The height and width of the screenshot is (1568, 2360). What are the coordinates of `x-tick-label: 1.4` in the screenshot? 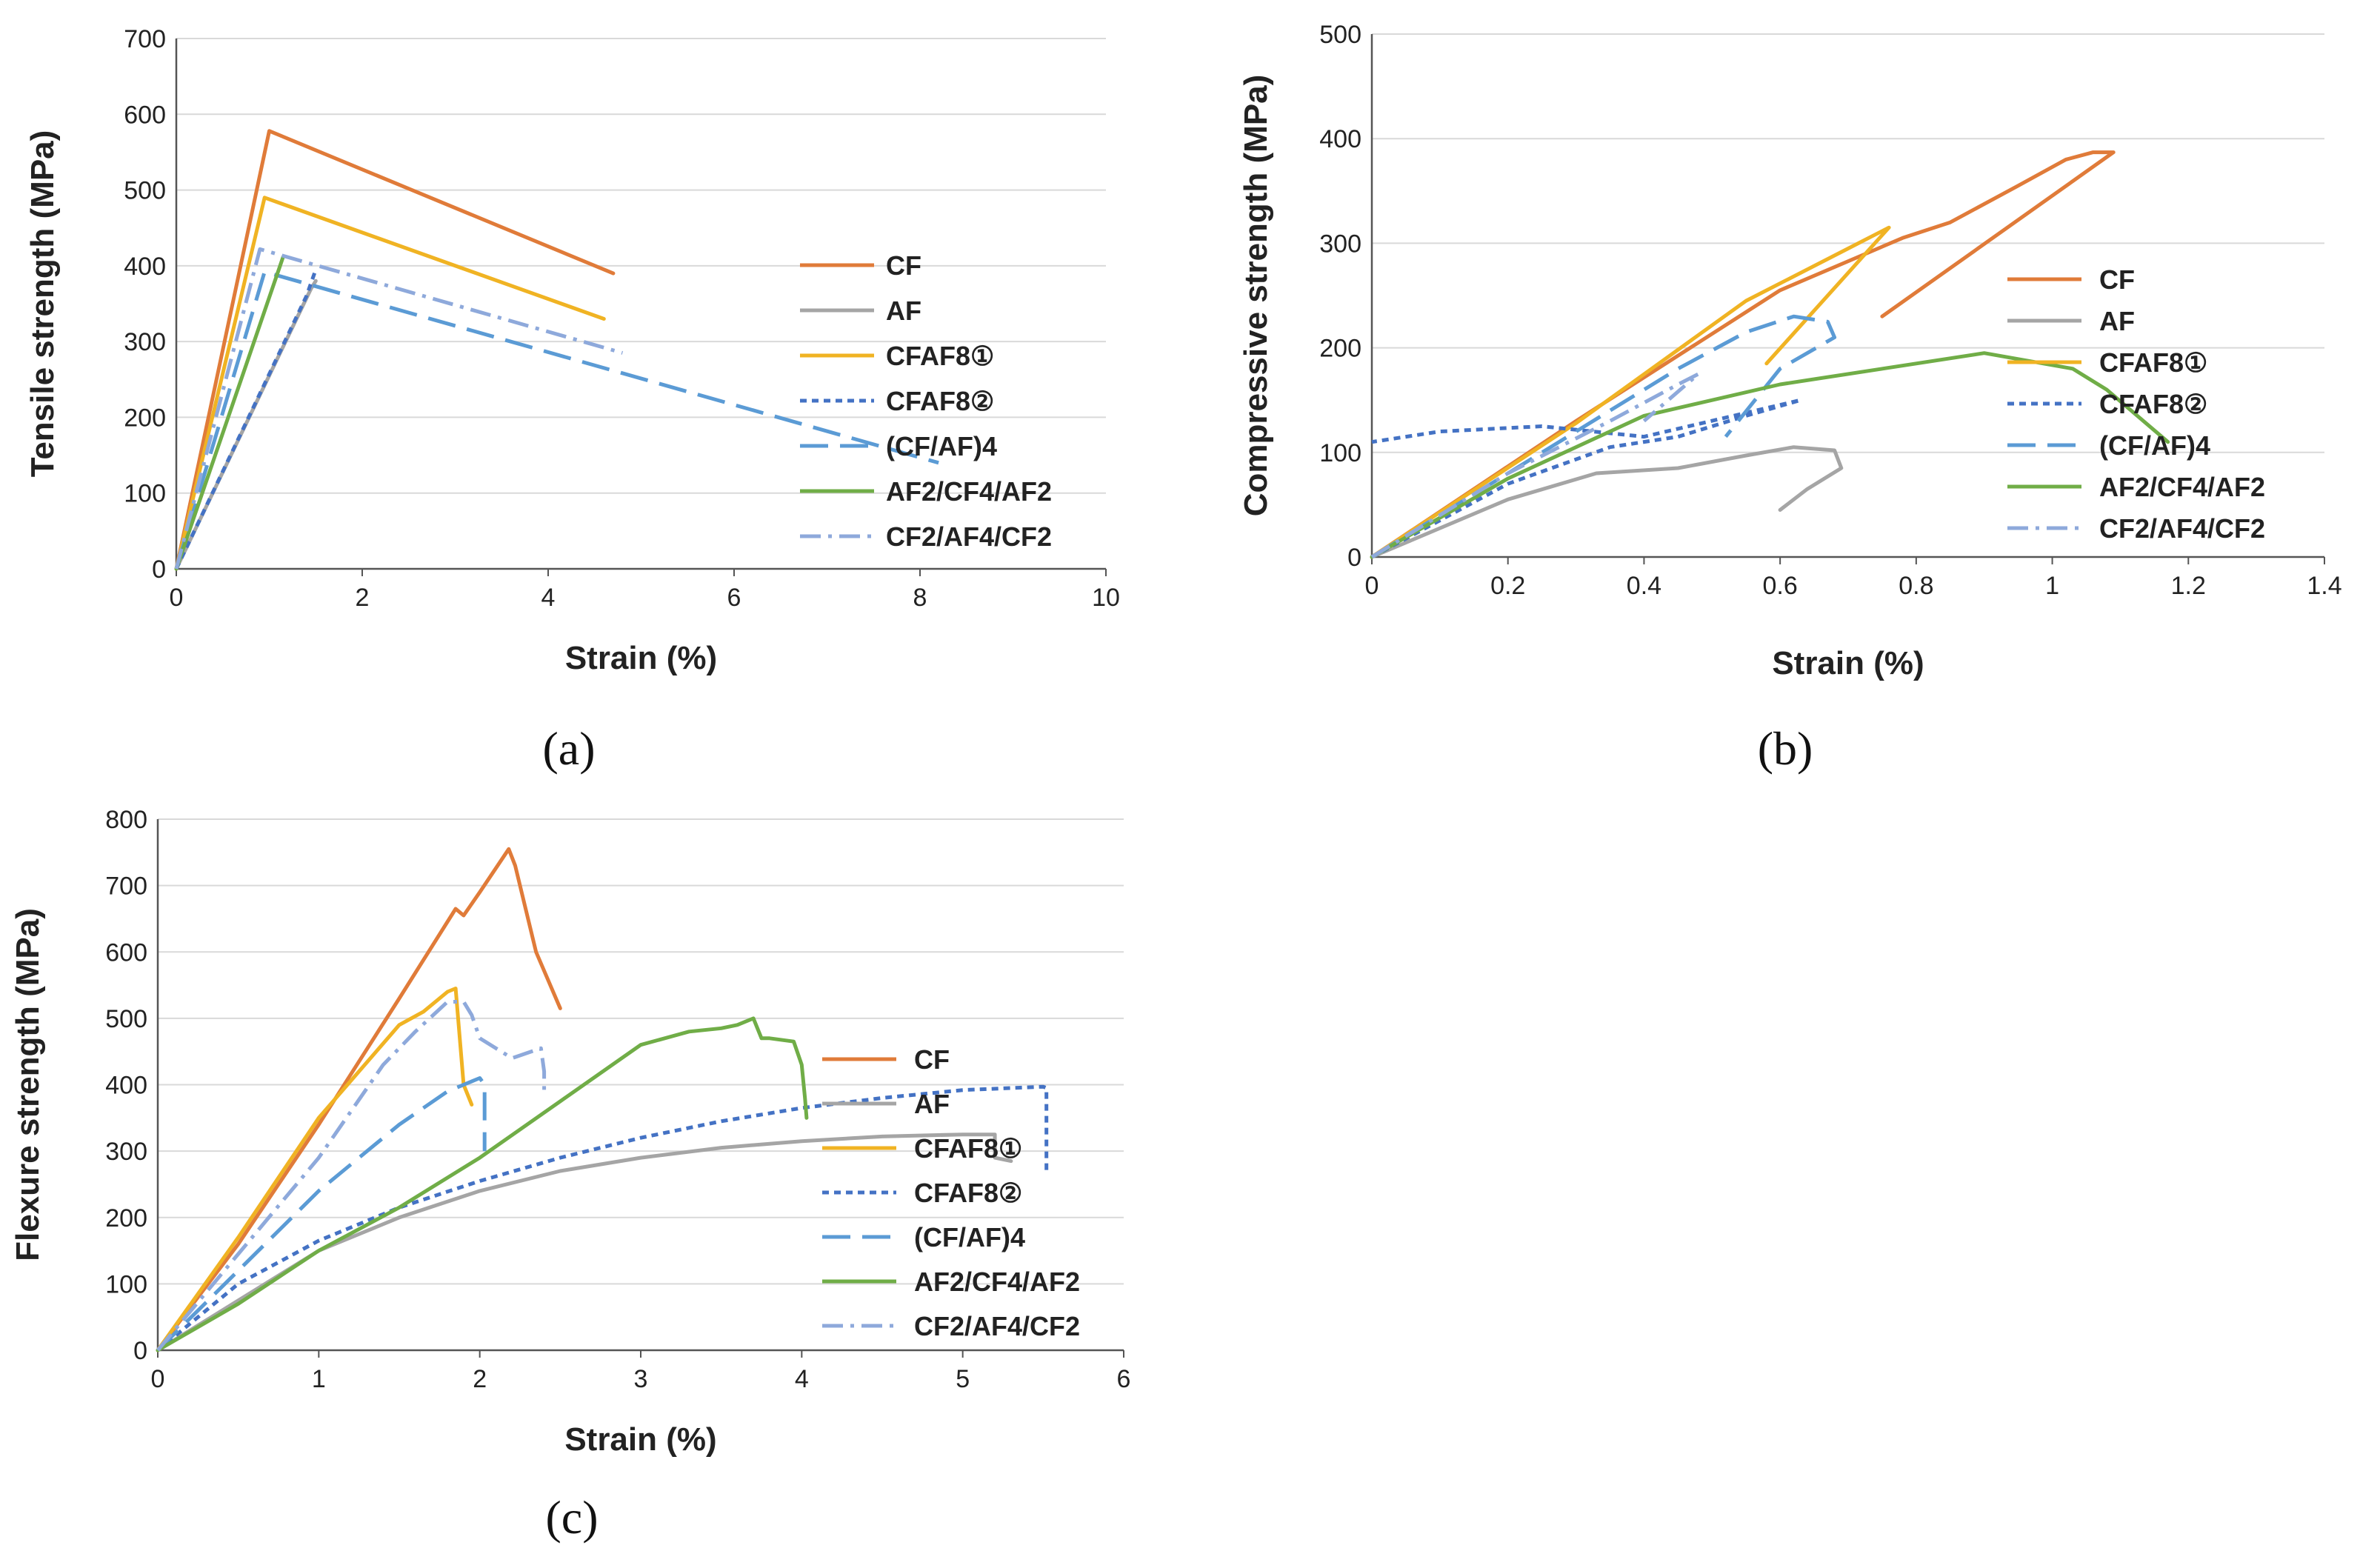 It's located at (2324, 586).